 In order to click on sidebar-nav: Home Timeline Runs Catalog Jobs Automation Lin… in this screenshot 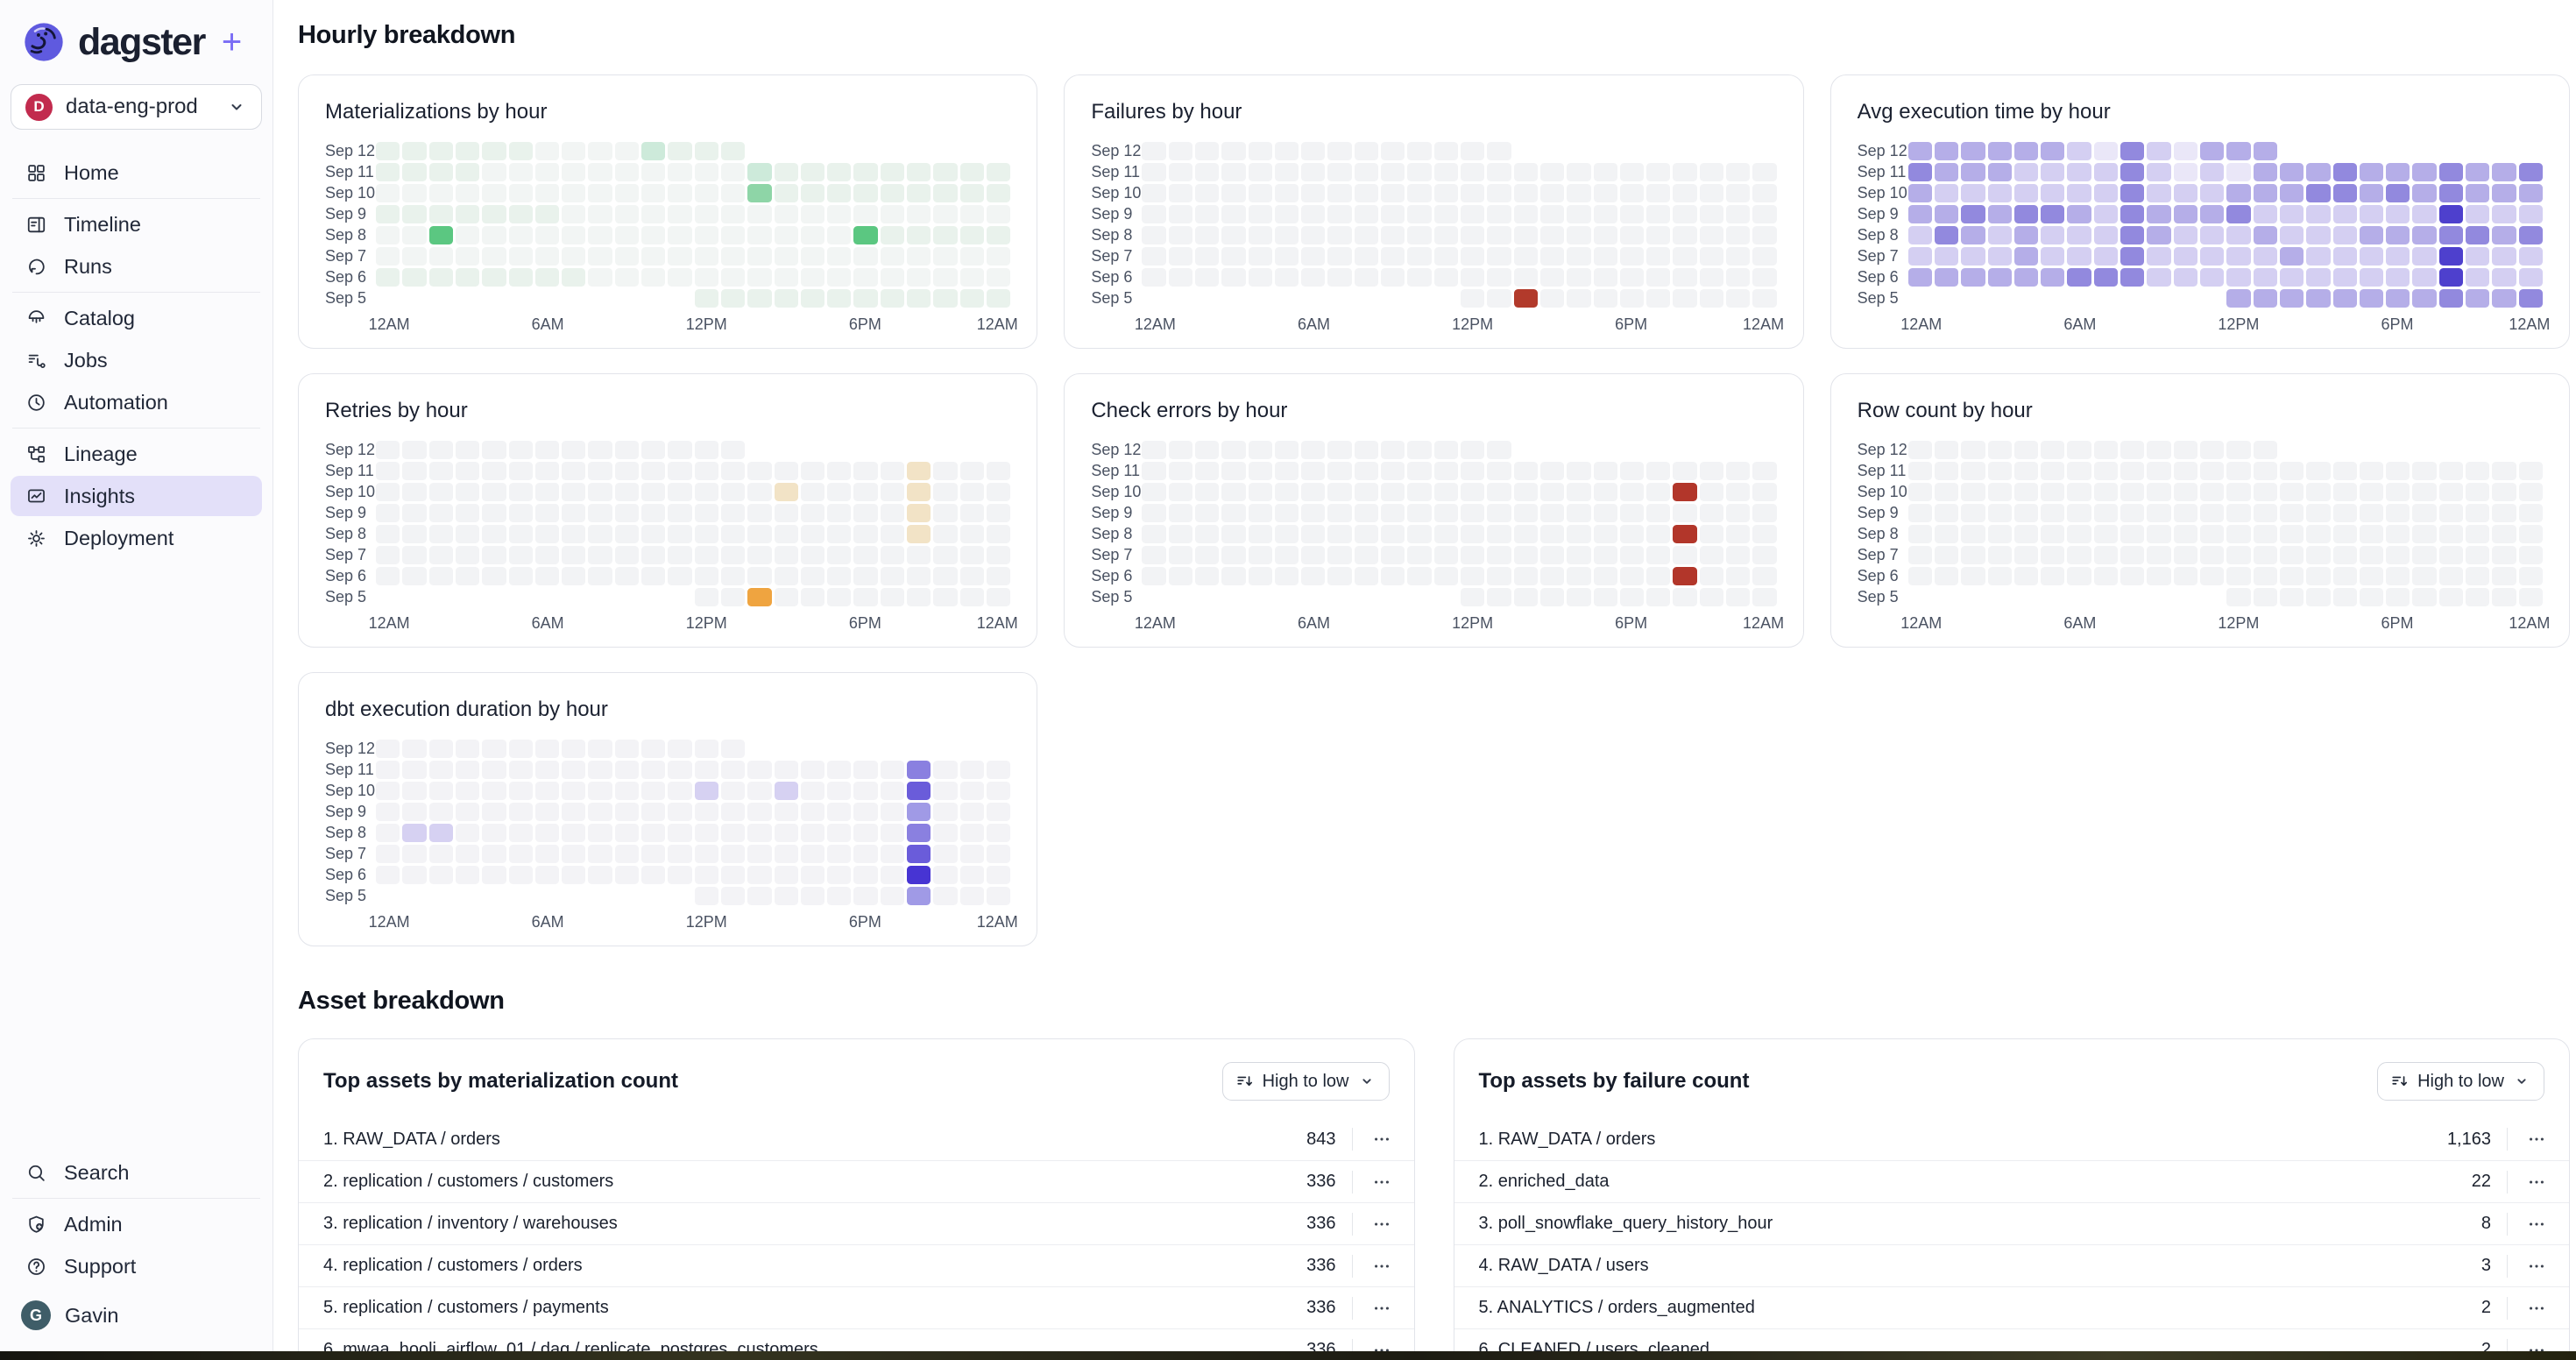, I will do `click(136, 355)`.